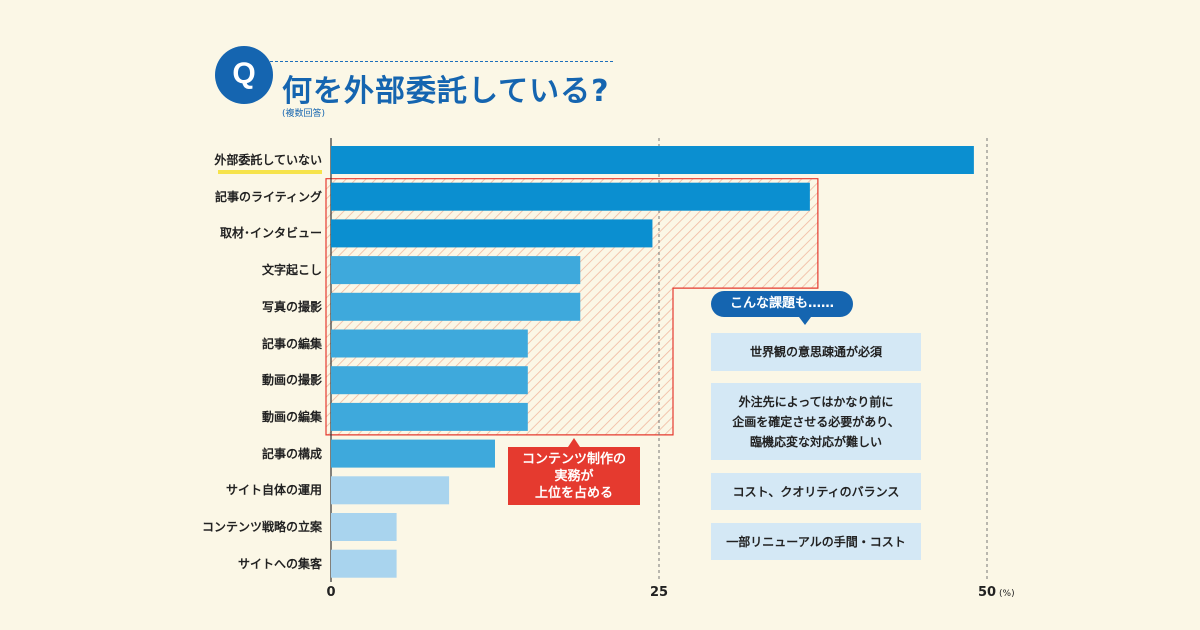  Describe the element at coordinates (270, 233) in the screenshot. I see `category-label: 取材･インタビュー` at that location.